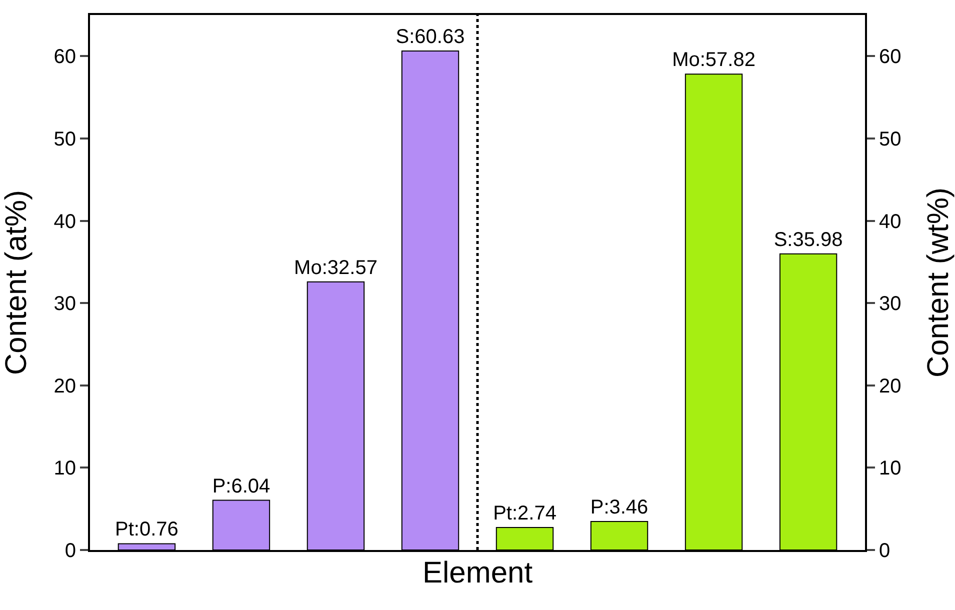 The width and height of the screenshot is (955, 610). What do you see at coordinates (478, 573) in the screenshot?
I see `x-axis-title: Element` at bounding box center [478, 573].